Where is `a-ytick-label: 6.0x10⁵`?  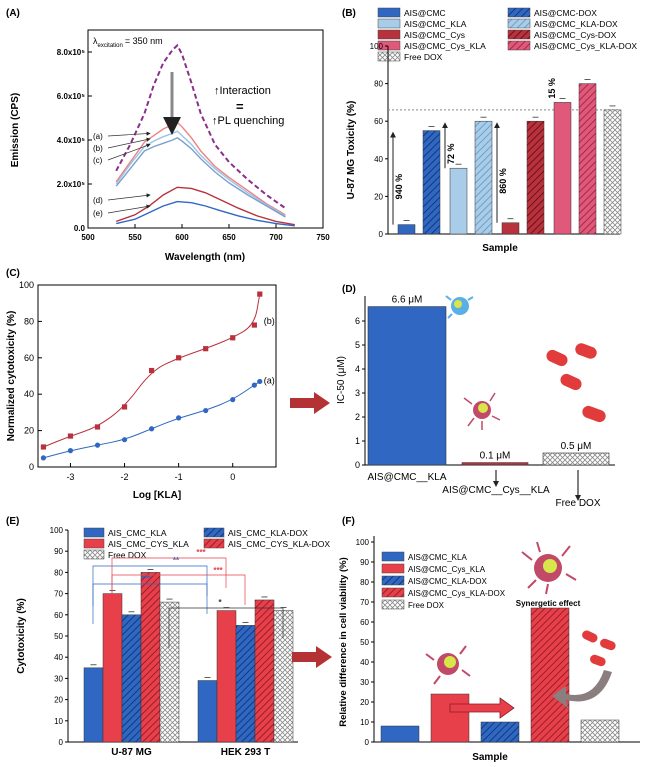 a-ytick-label: 6.0x10⁵ is located at coordinates (71, 96).